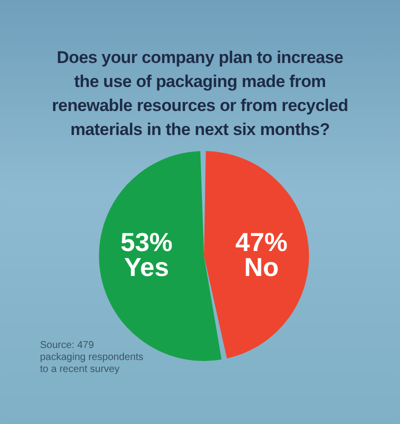  Describe the element at coordinates (92, 358) in the screenshot. I see `source-note: Source: 479 packaging respondents to a recent survey` at that location.